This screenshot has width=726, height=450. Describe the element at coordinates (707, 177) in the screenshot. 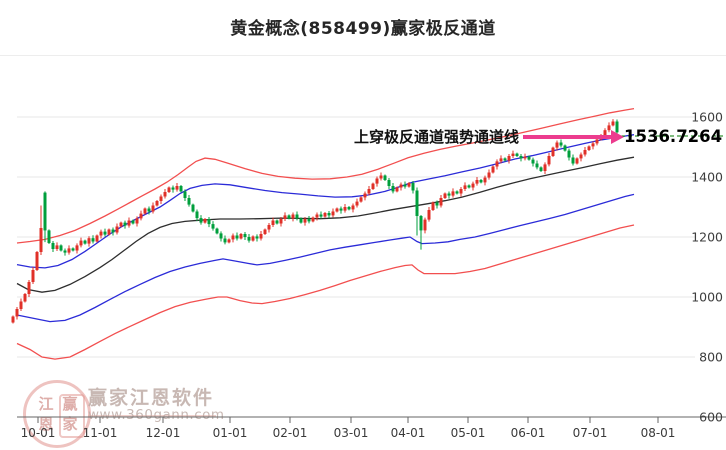

I see `svg-text: 1400` at that location.